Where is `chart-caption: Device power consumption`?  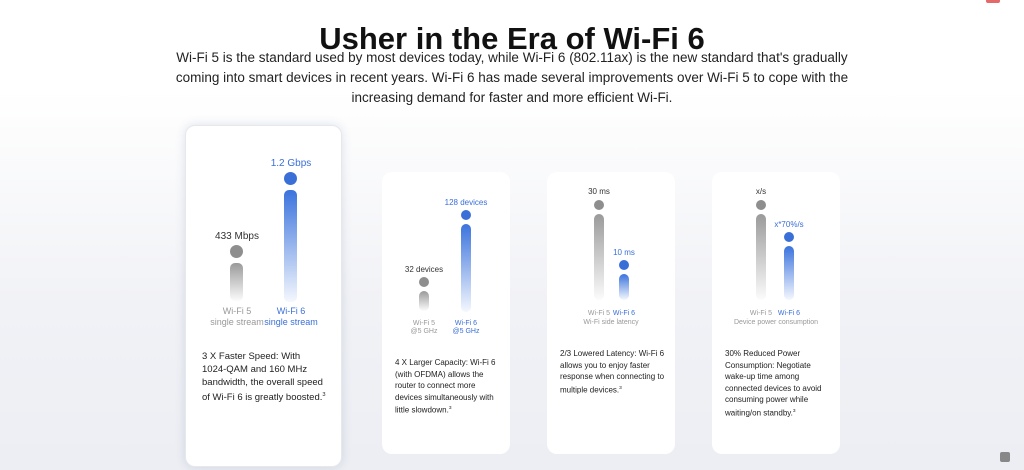 chart-caption: Device power consumption is located at coordinates (776, 322).